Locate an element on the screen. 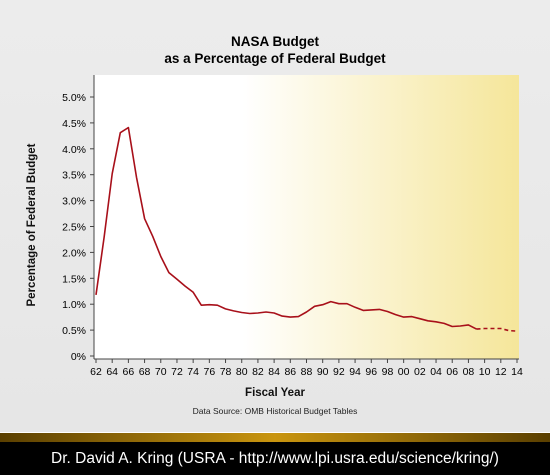 This screenshot has height=475, width=550. x-tick-label: 84 is located at coordinates (274, 372).